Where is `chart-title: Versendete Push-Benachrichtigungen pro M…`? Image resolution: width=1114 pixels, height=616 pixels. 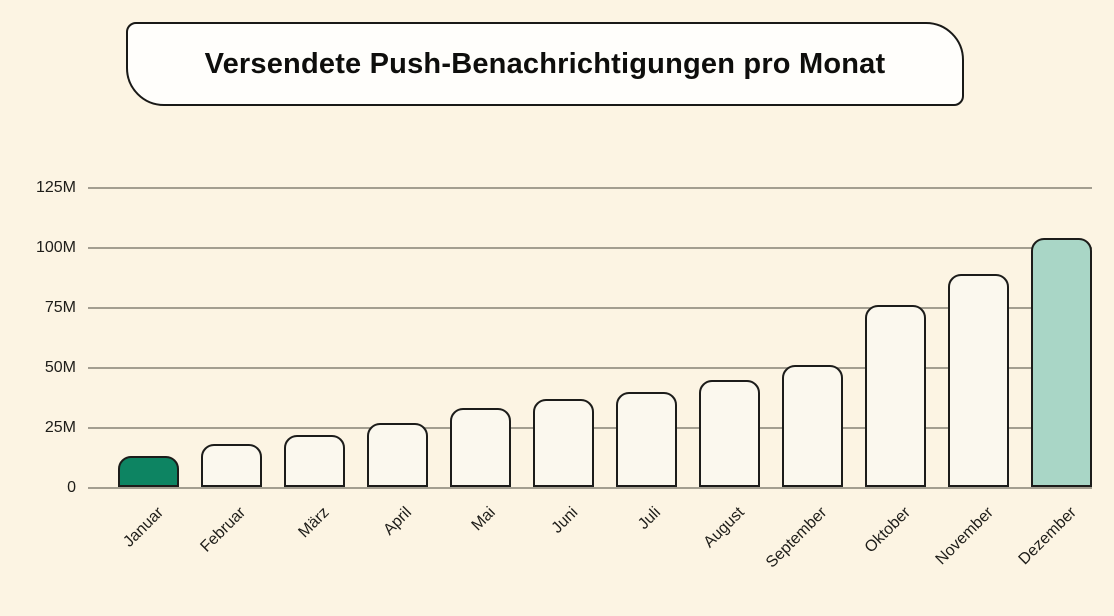 chart-title: Versendete Push-Benachrichtigungen pro M… is located at coordinates (545, 63).